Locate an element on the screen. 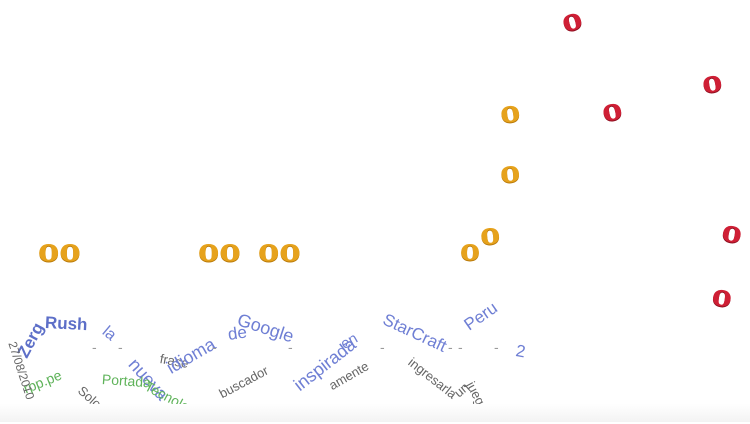 This screenshot has width=750, height=424. word-la: la is located at coordinates (109, 334).